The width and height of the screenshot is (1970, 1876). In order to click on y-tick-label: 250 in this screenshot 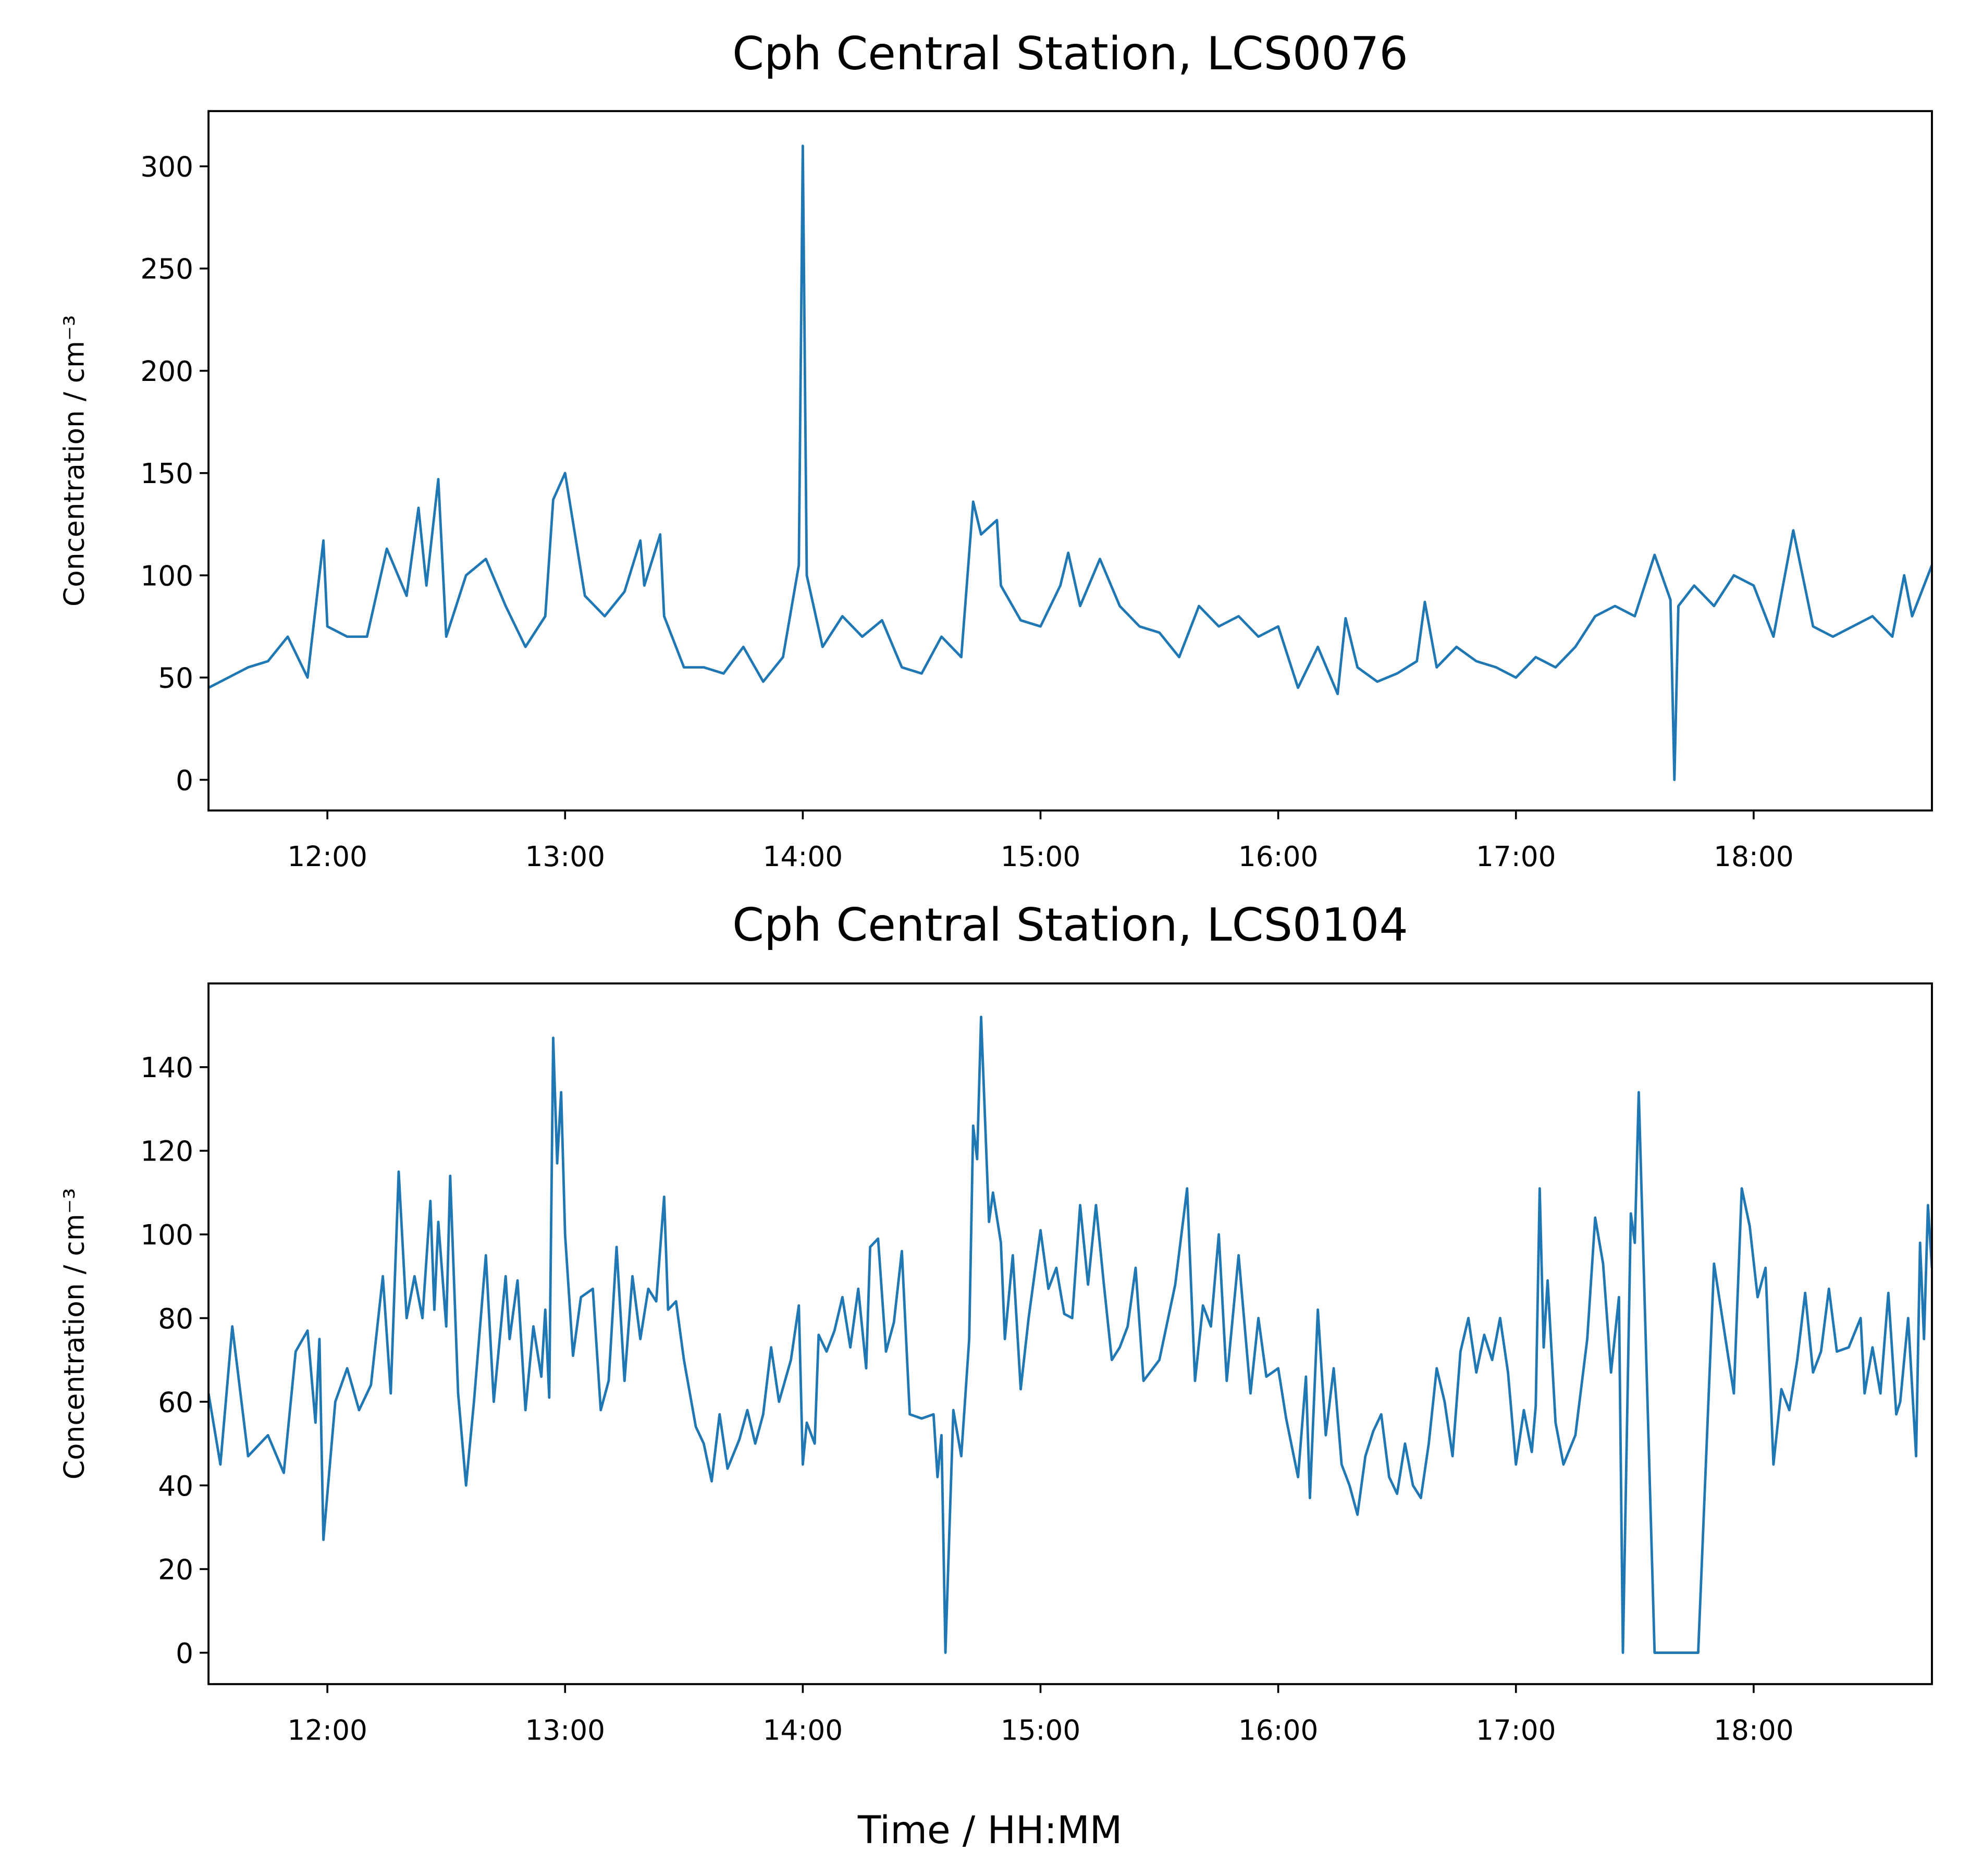, I will do `click(166, 269)`.